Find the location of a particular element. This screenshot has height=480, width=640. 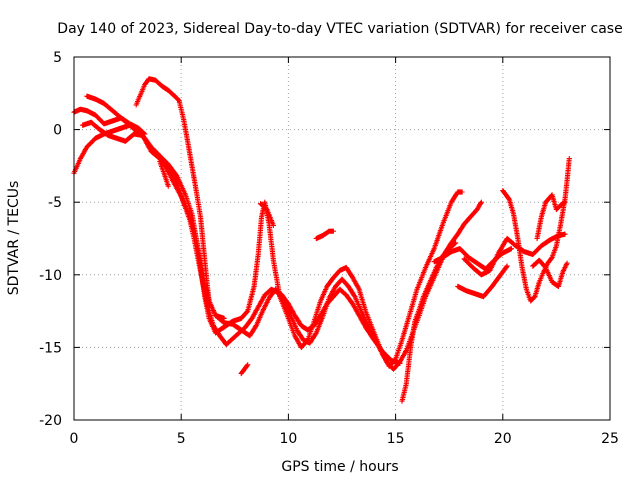

series-track-j is located at coordinates (429, 322).